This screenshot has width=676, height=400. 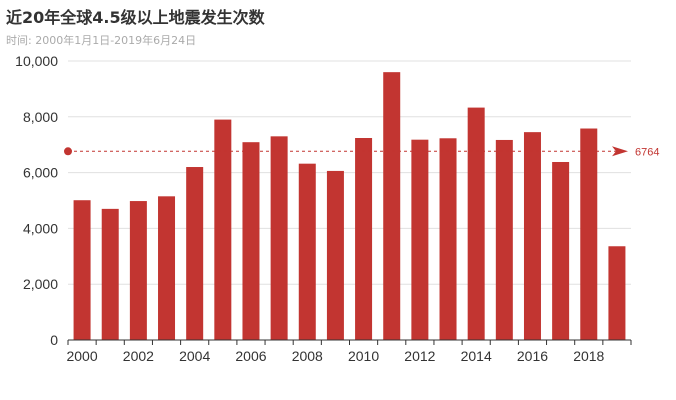 I want to click on x-tick-label: 2012, so click(x=419, y=356).